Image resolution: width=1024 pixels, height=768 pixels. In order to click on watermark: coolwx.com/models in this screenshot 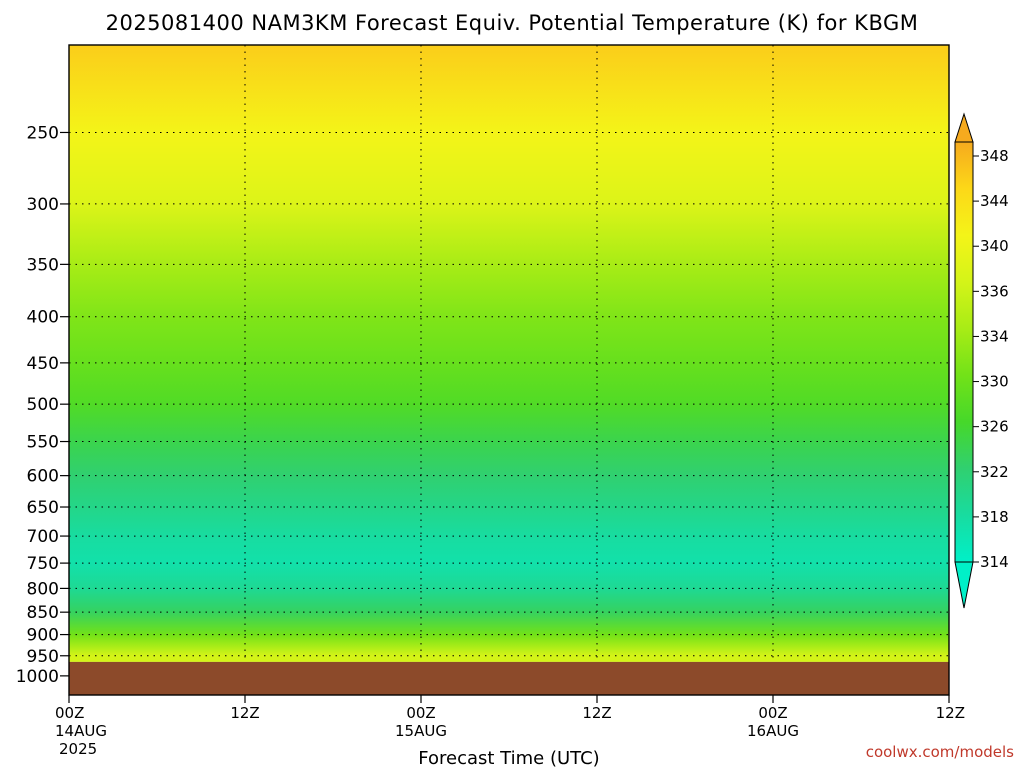, I will do `click(940, 752)`.